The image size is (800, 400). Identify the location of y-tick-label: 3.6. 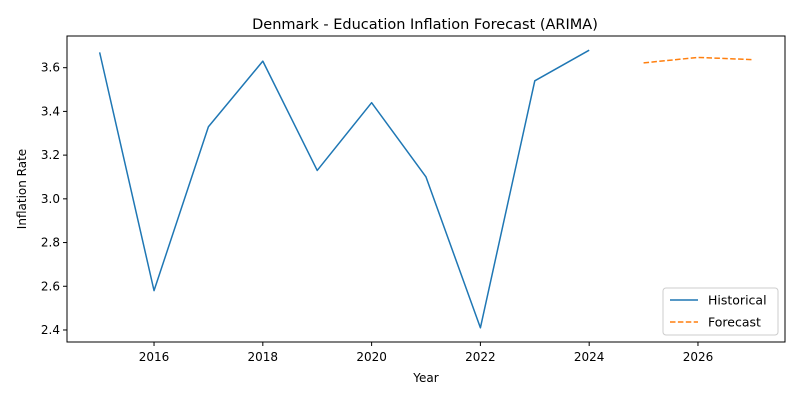
(50, 68).